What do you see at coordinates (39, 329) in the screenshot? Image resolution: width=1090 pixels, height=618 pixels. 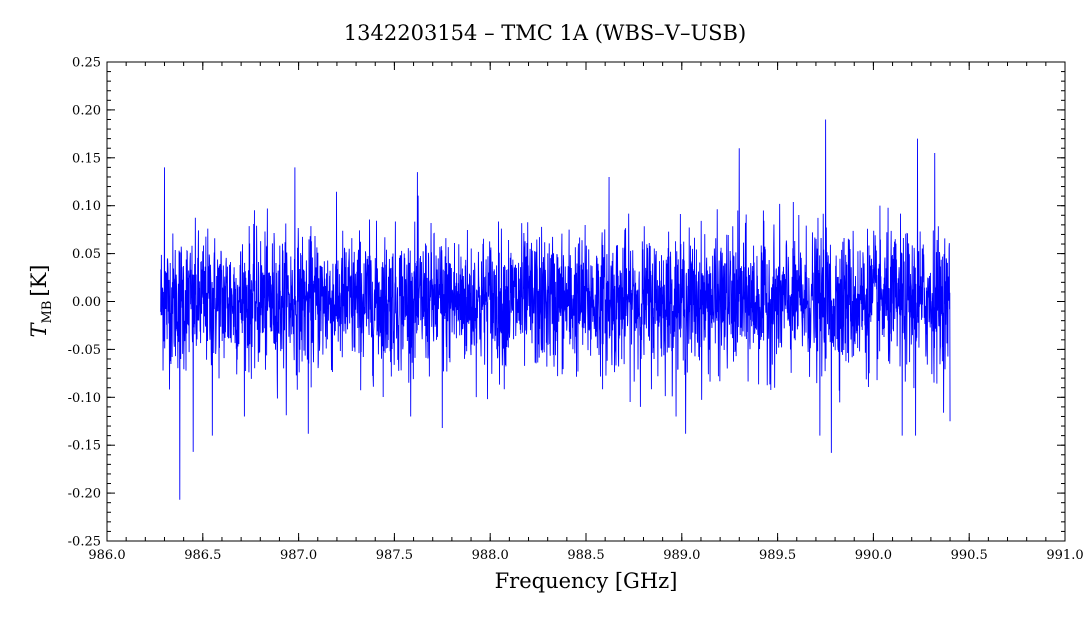 I see `y-axis-label-main: T` at bounding box center [39, 329].